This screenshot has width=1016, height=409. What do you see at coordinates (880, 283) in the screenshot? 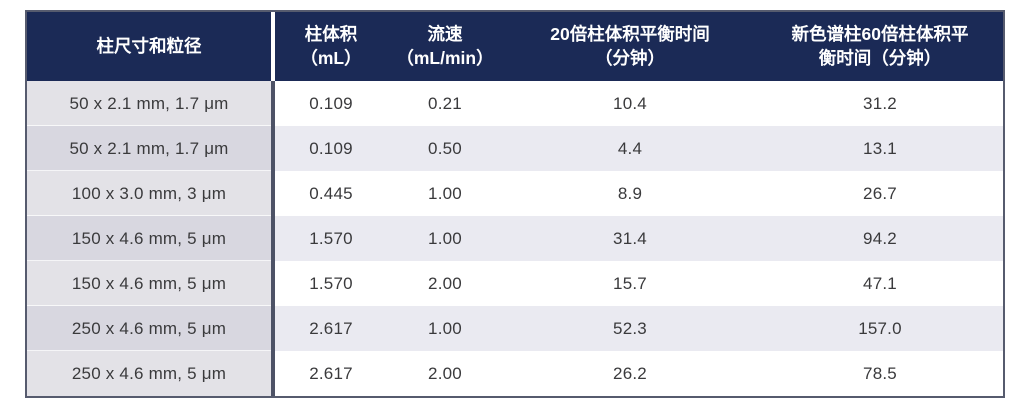
I see `cell-equil-60x: 47.1` at bounding box center [880, 283].